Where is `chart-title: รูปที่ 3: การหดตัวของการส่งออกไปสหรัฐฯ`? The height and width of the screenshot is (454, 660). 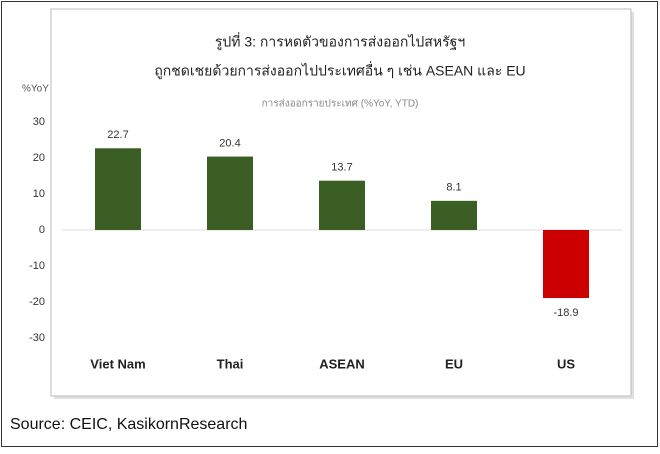
chart-title: รูปที่ 3: การหดตัวของการส่งออกไปสหรัฐฯ is located at coordinates (340, 42).